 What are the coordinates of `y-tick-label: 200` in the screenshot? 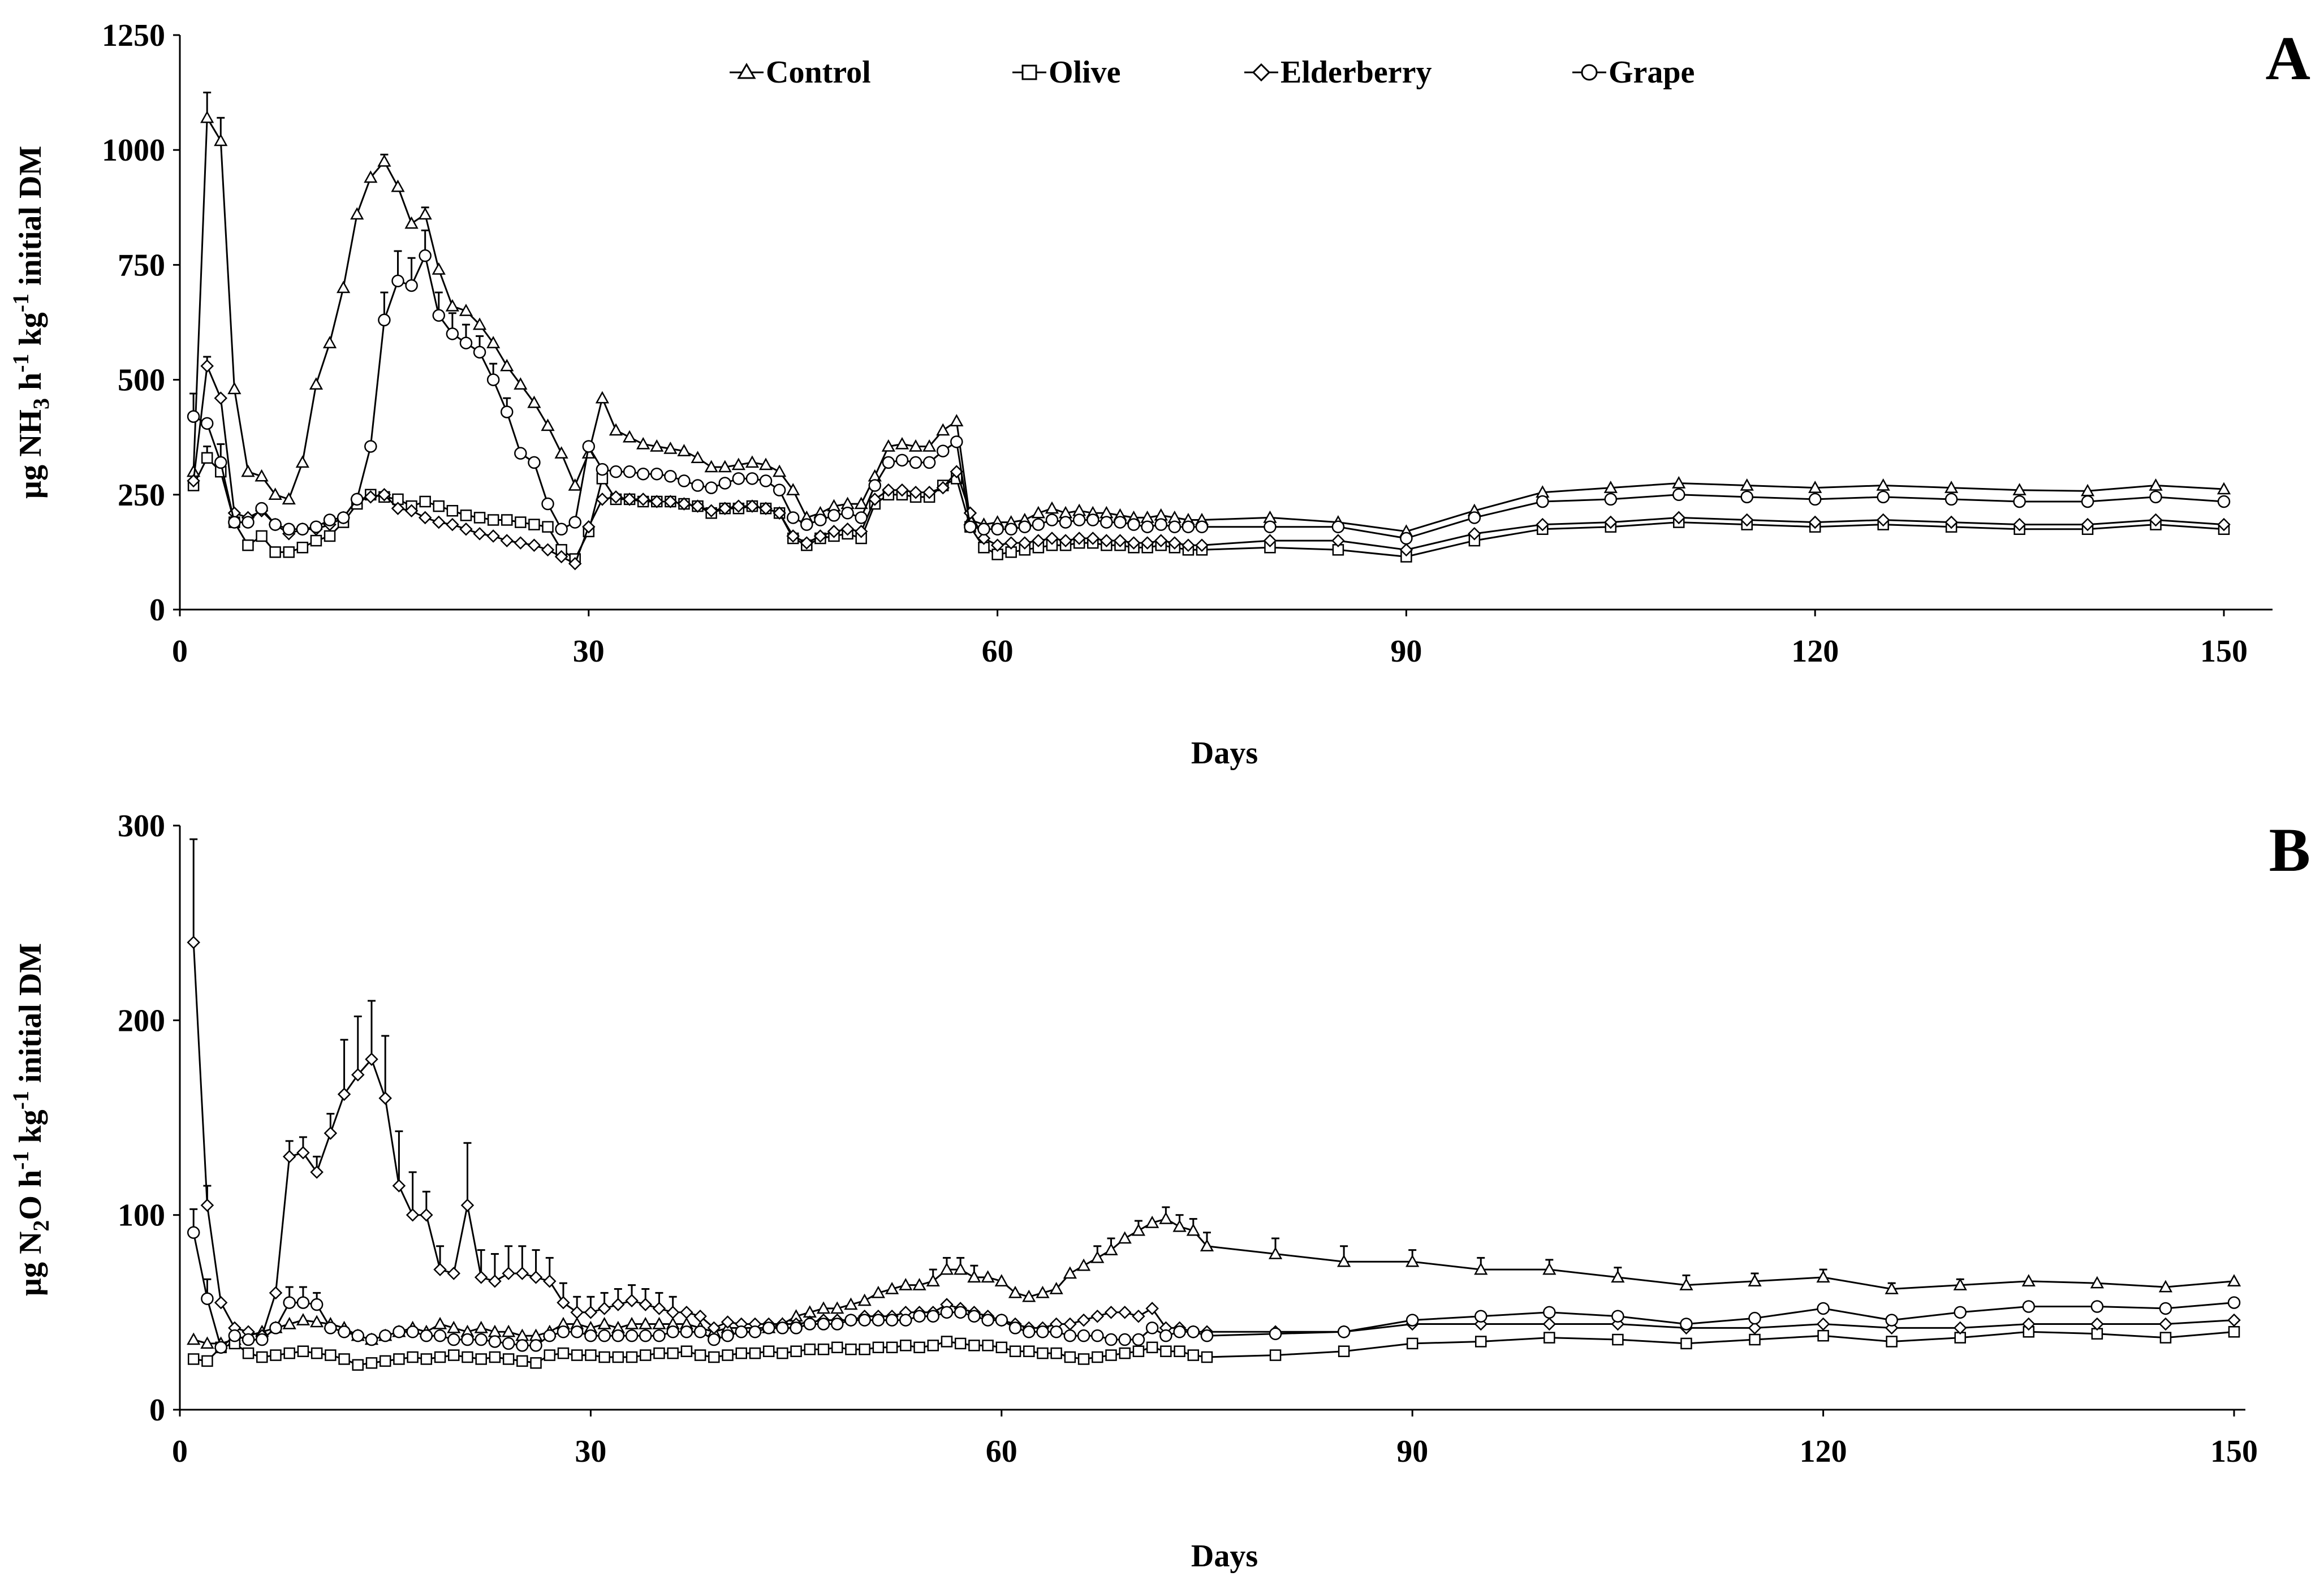 It's located at (141, 1021).